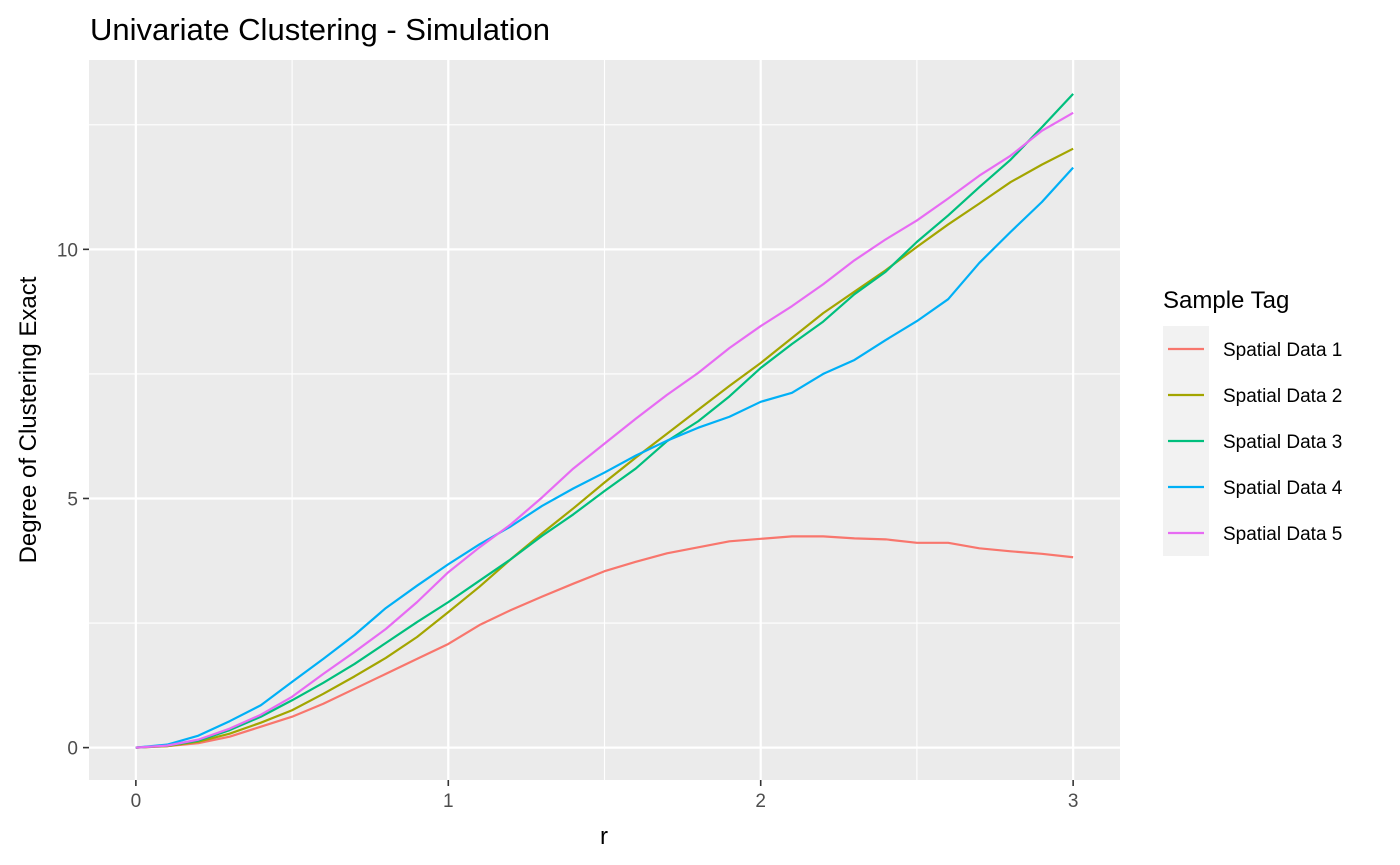 This screenshot has height=865, width=1400. I want to click on x-axis: 0 1 2 3, so click(605, 796).